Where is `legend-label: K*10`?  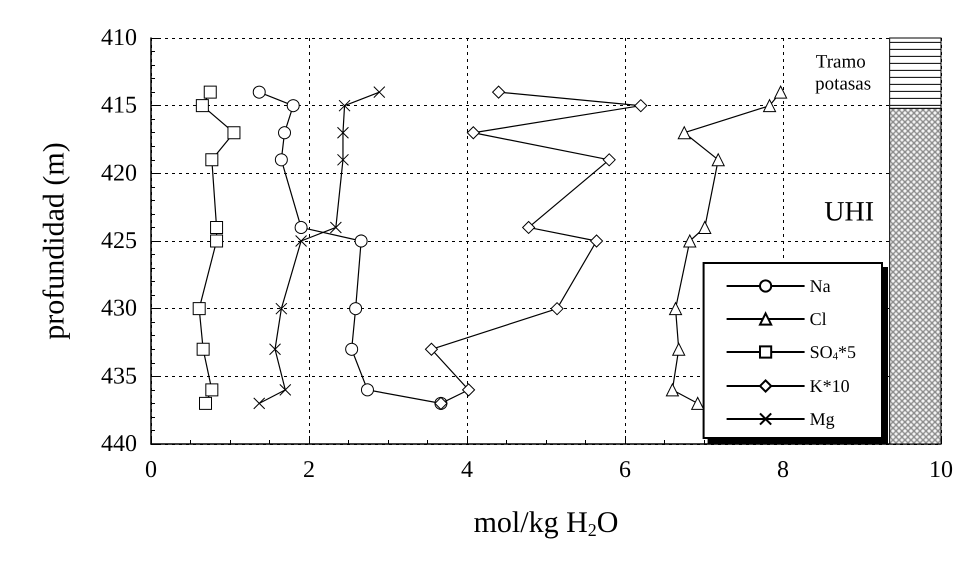
legend-label: K*10 is located at coordinates (830, 386).